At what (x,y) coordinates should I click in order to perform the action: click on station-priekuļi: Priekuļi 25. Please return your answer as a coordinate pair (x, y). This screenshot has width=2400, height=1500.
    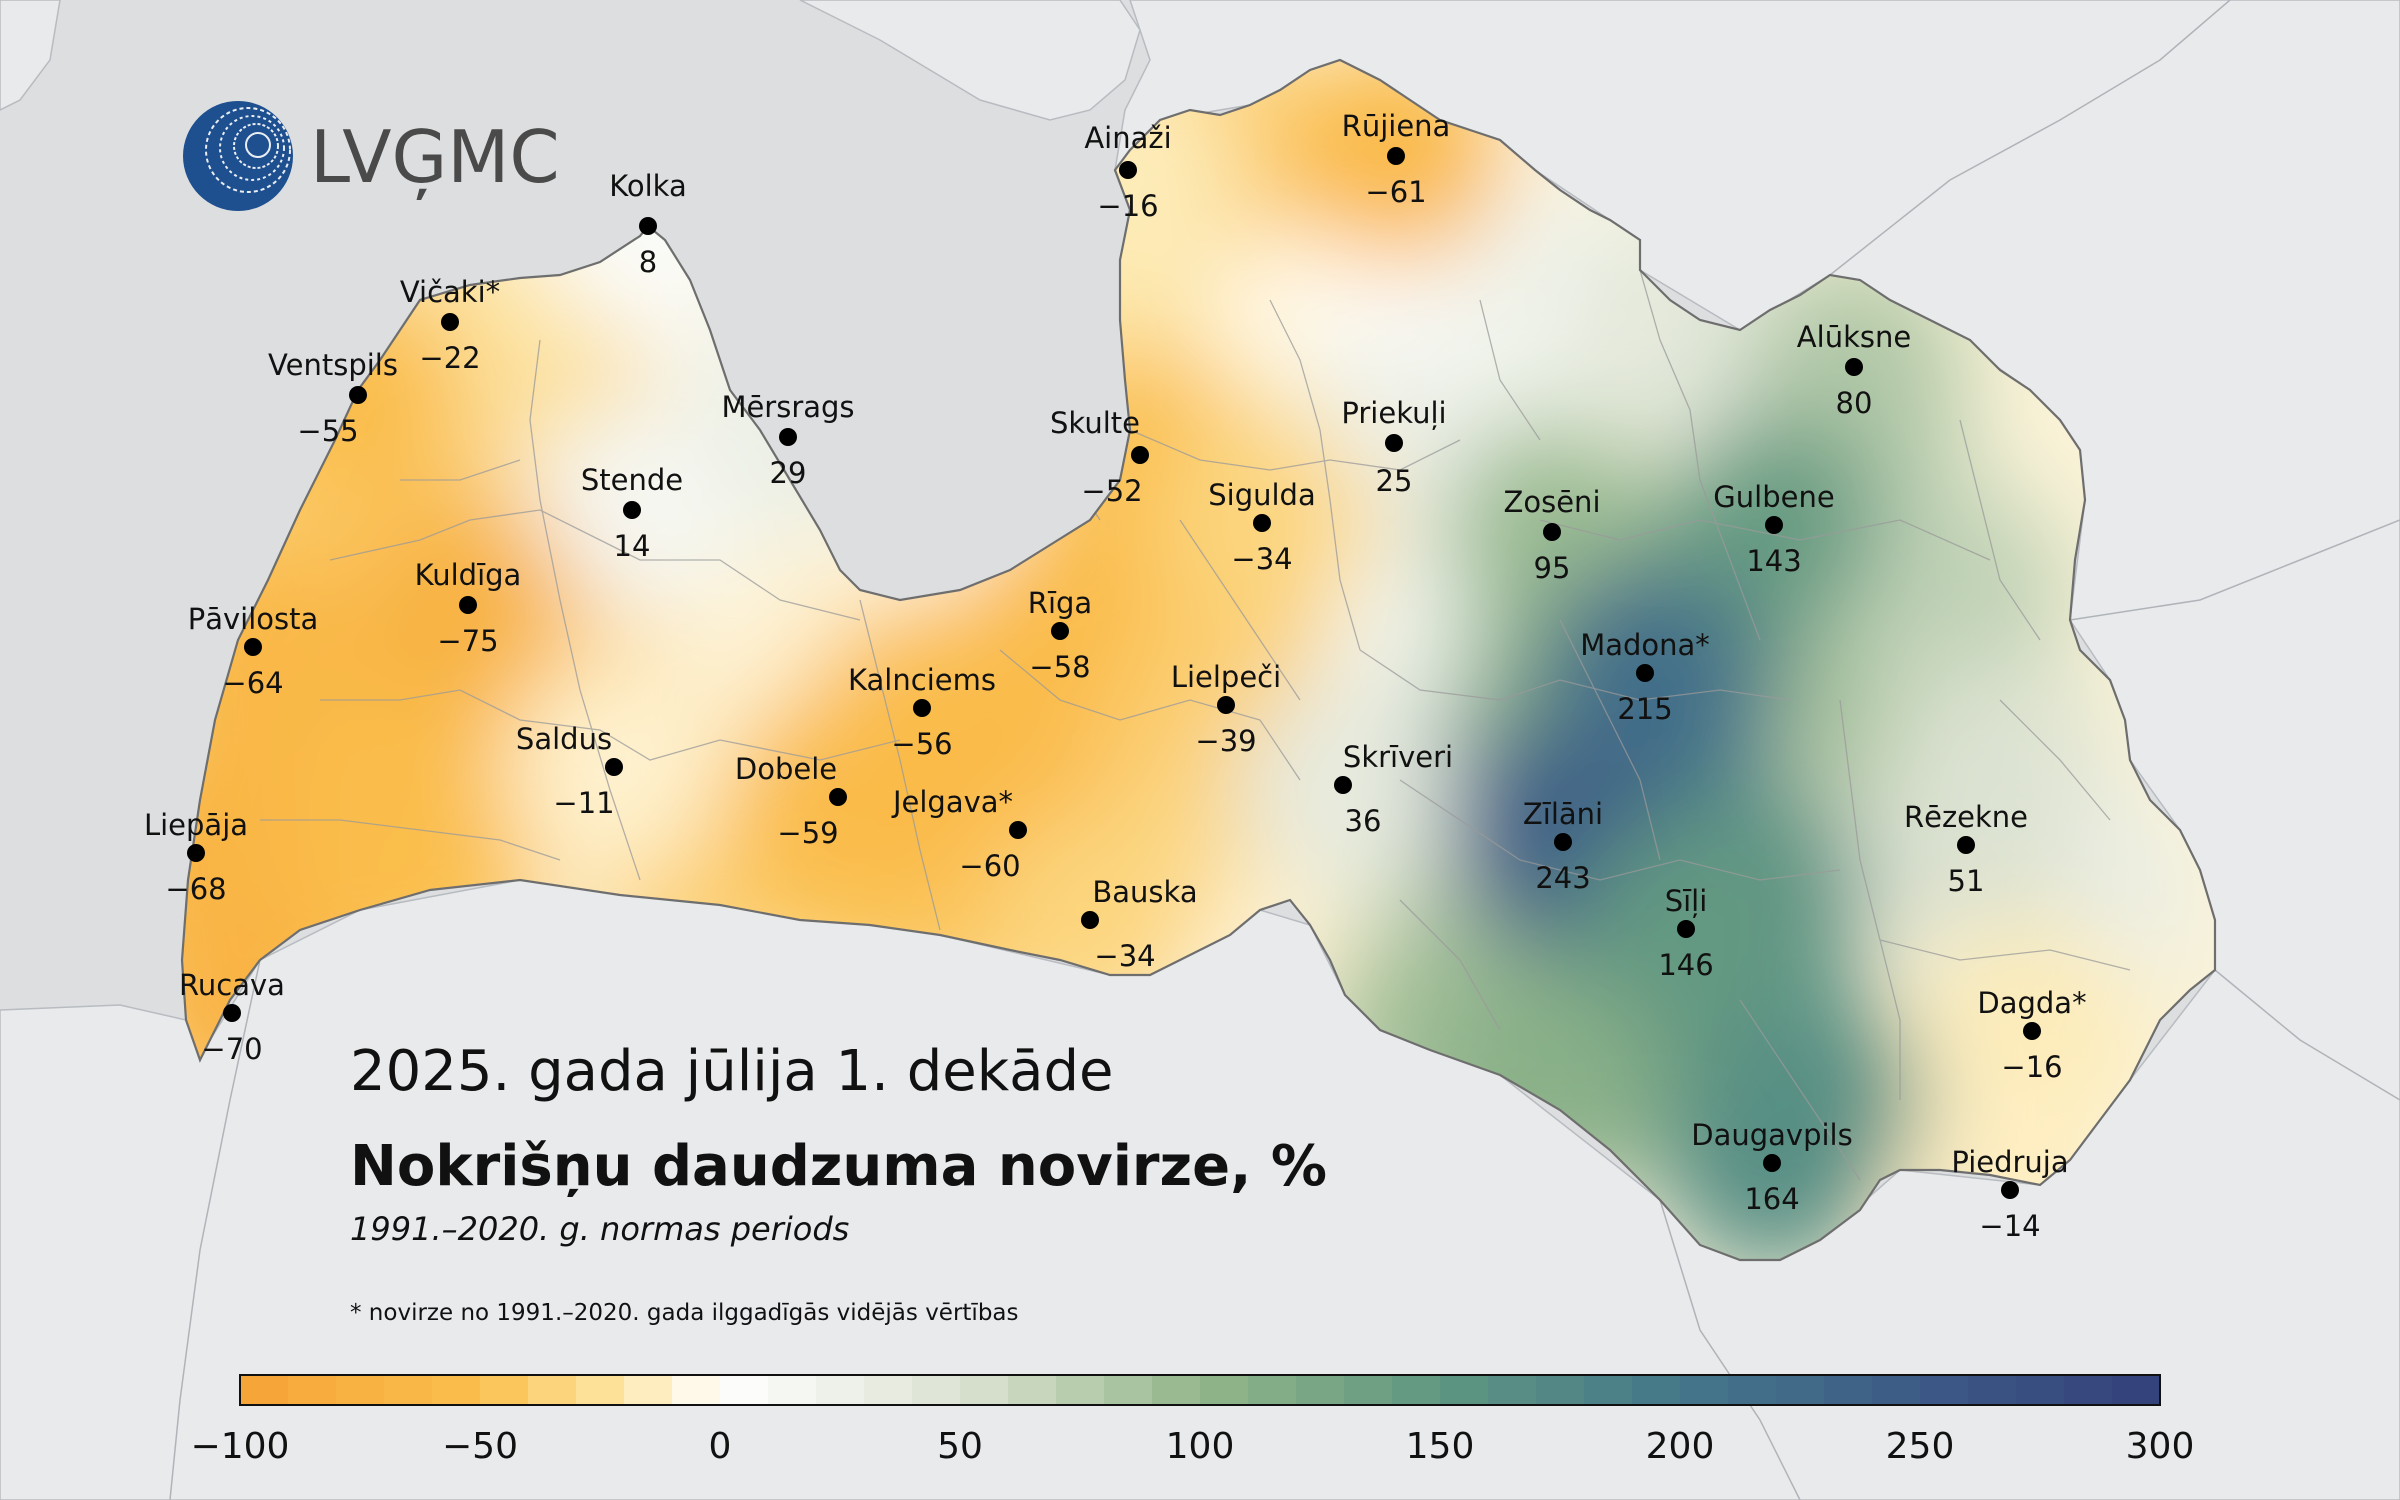
    Looking at the image, I should click on (1393, 447).